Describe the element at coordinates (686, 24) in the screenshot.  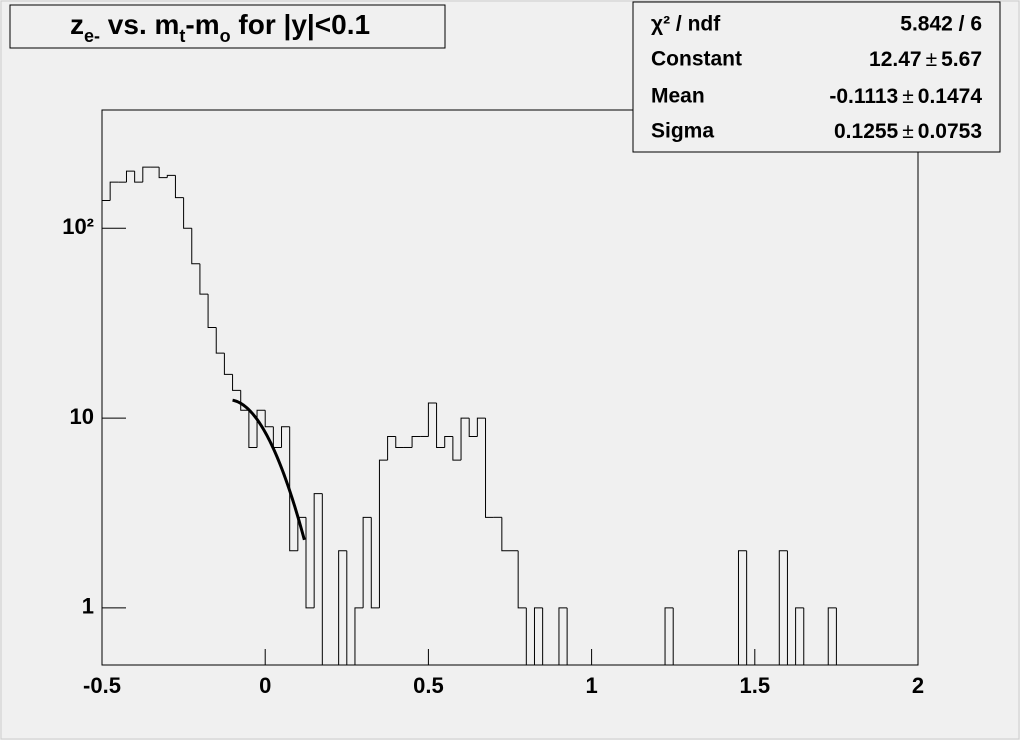
I see `stats-label: χ² / ndf` at that location.